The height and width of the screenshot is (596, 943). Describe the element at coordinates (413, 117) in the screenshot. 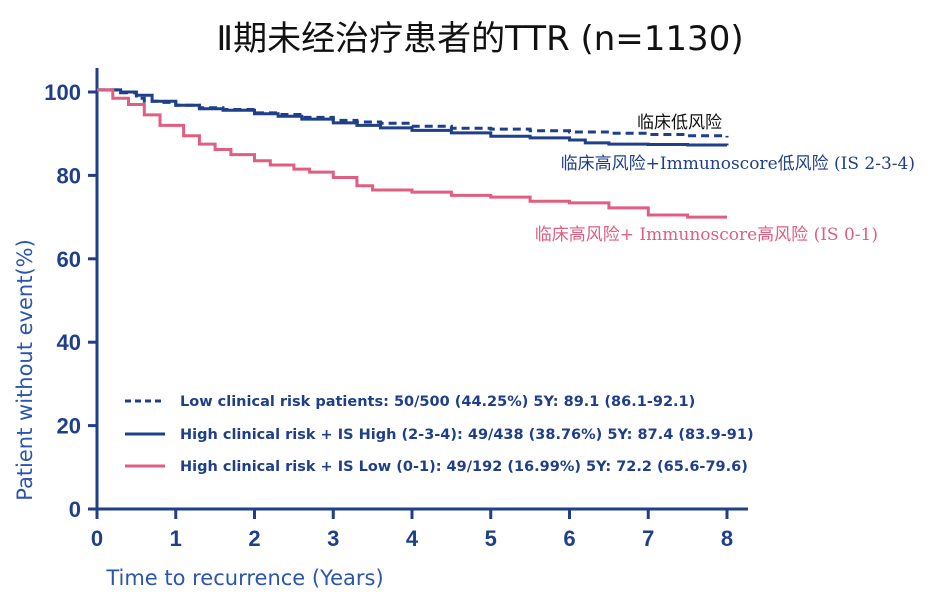

I see `curve-high-risk-is-high` at that location.